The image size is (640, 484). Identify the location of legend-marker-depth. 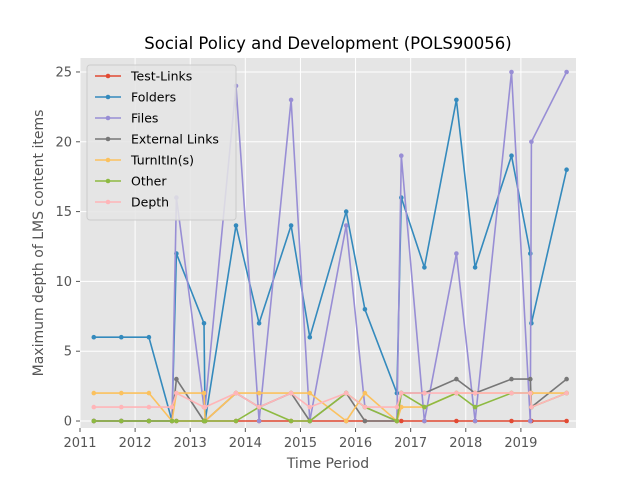
(108, 202).